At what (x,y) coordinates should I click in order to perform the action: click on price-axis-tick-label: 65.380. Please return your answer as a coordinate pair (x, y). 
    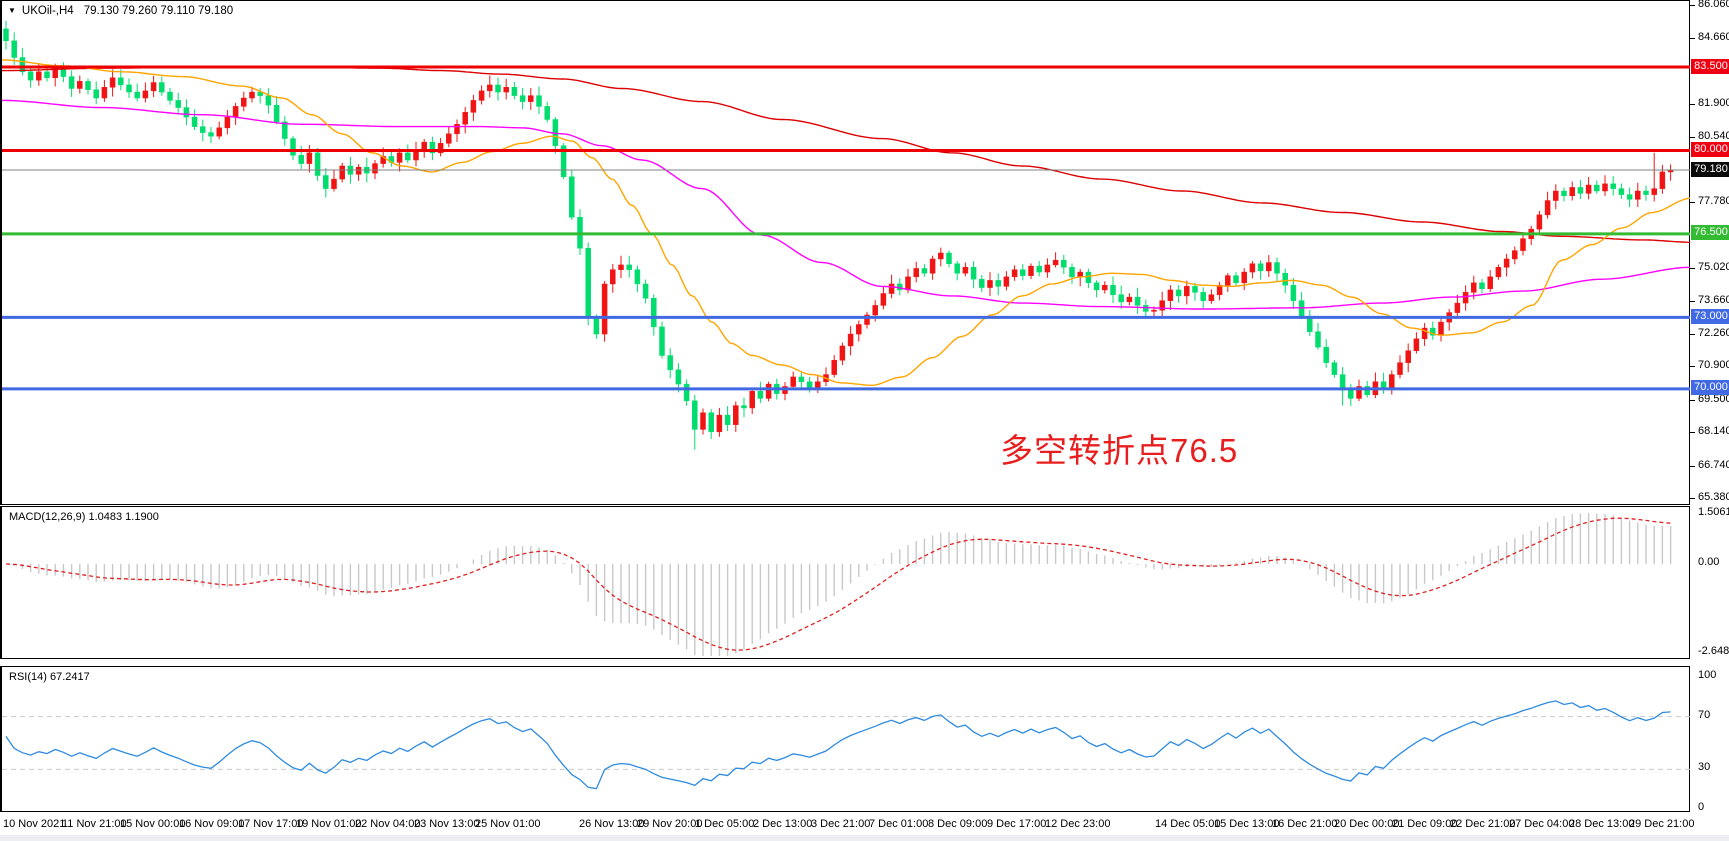
    Looking at the image, I should click on (1713, 497).